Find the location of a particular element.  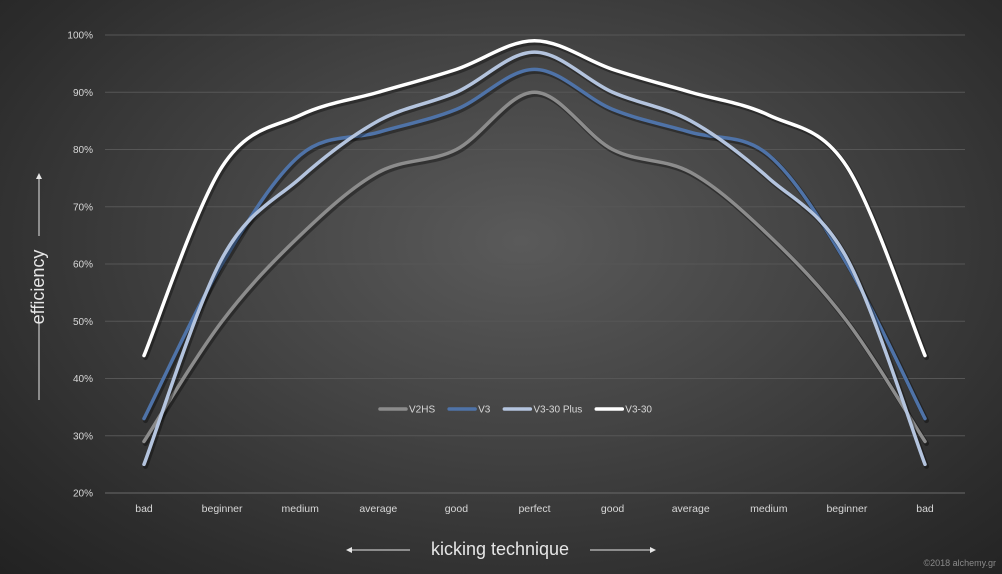

legend-label-v3-30-plus: V3-30 Plus is located at coordinates (557, 410).